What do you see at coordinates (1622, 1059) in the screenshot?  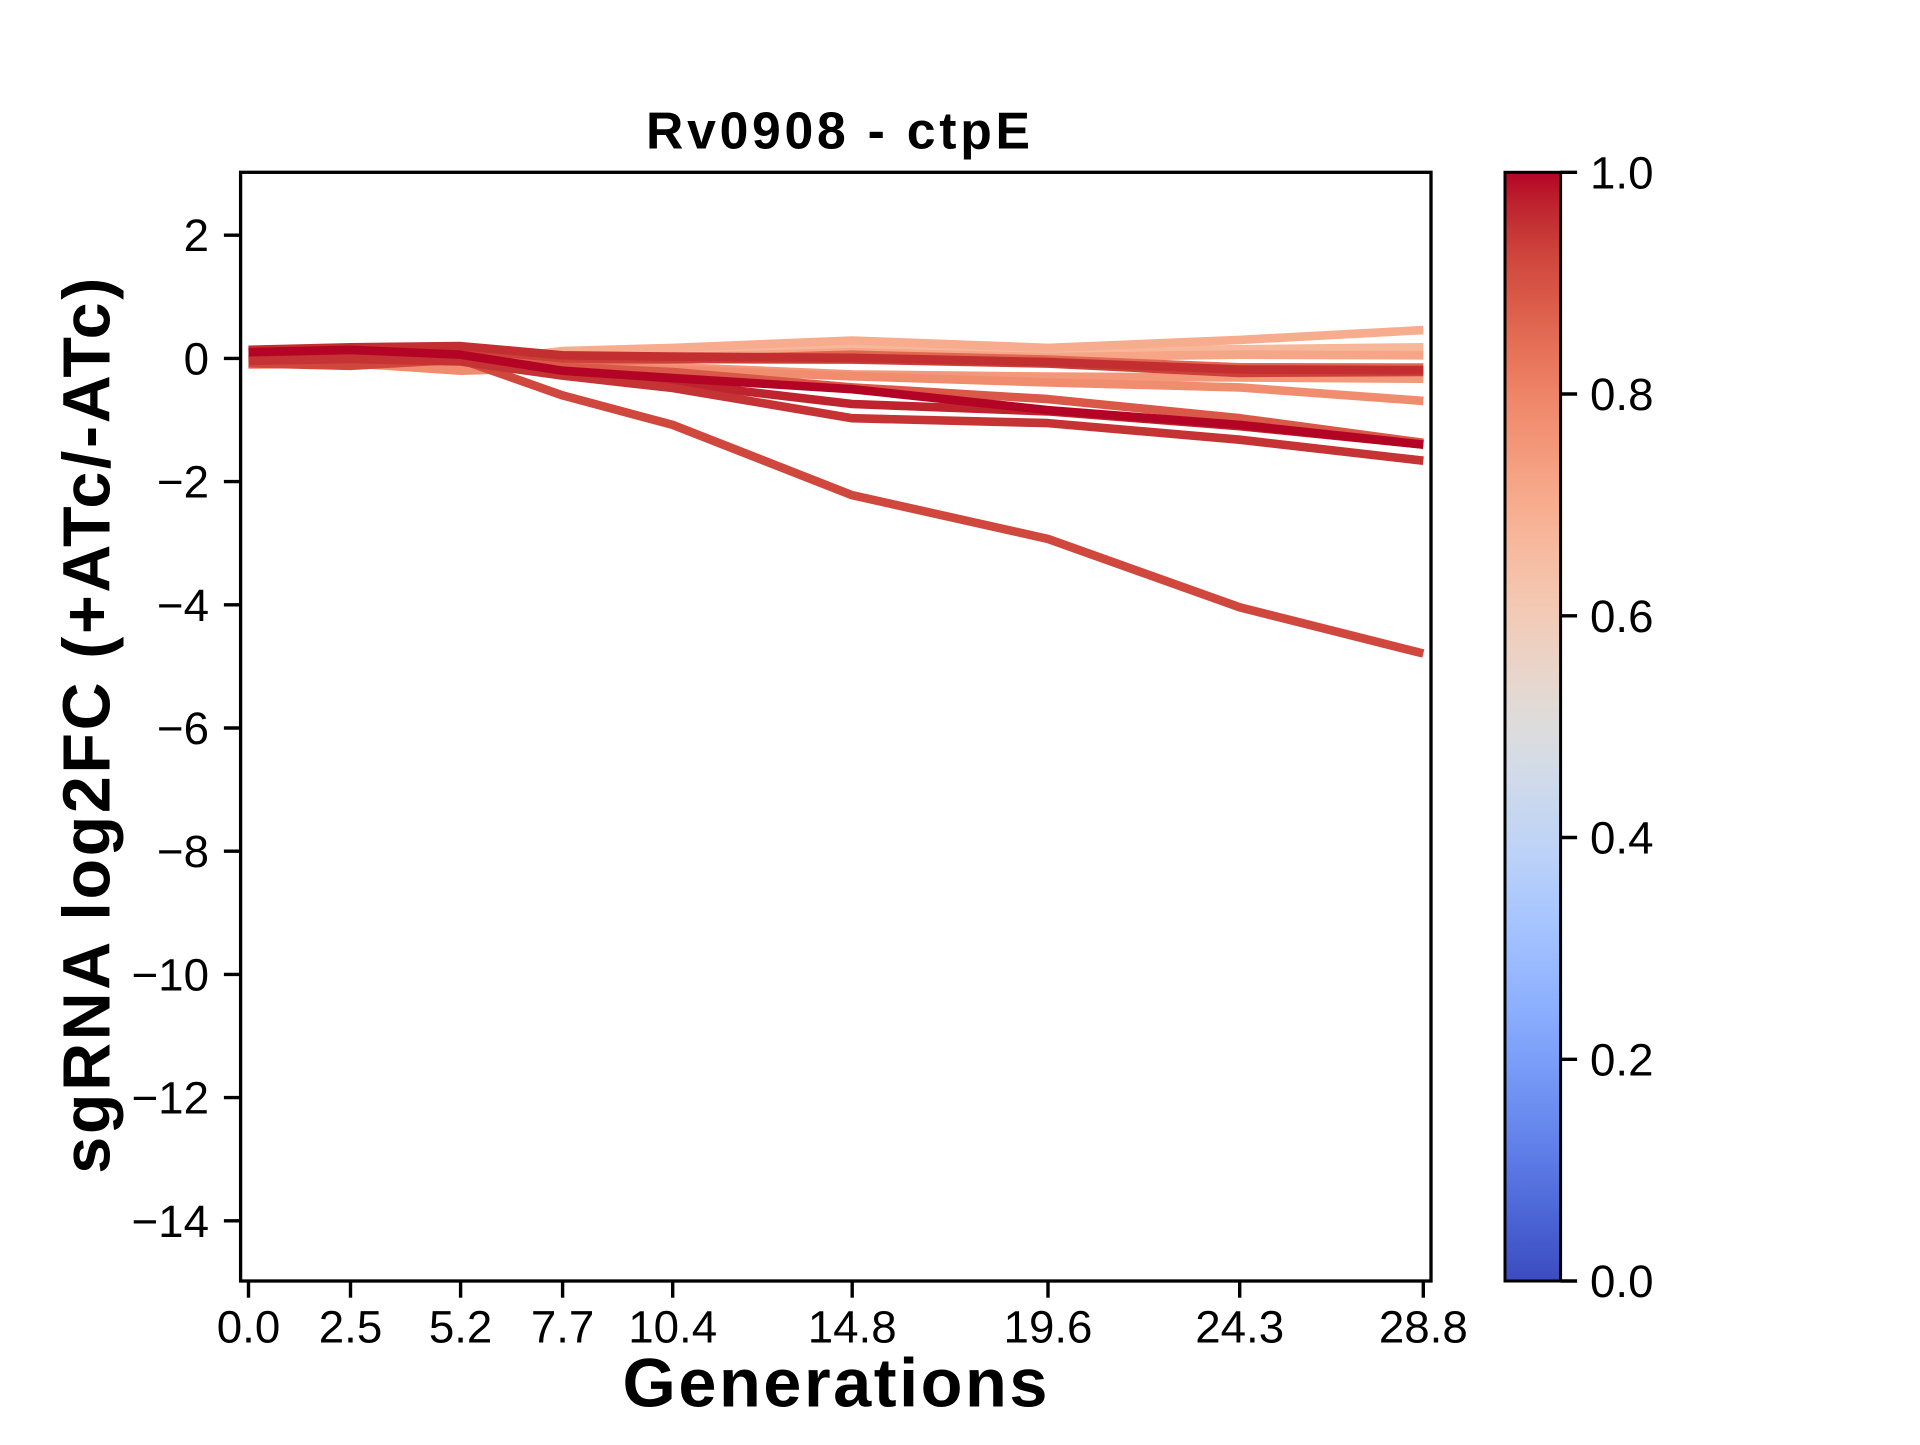 I see `svg-text: 0.2` at bounding box center [1622, 1059].